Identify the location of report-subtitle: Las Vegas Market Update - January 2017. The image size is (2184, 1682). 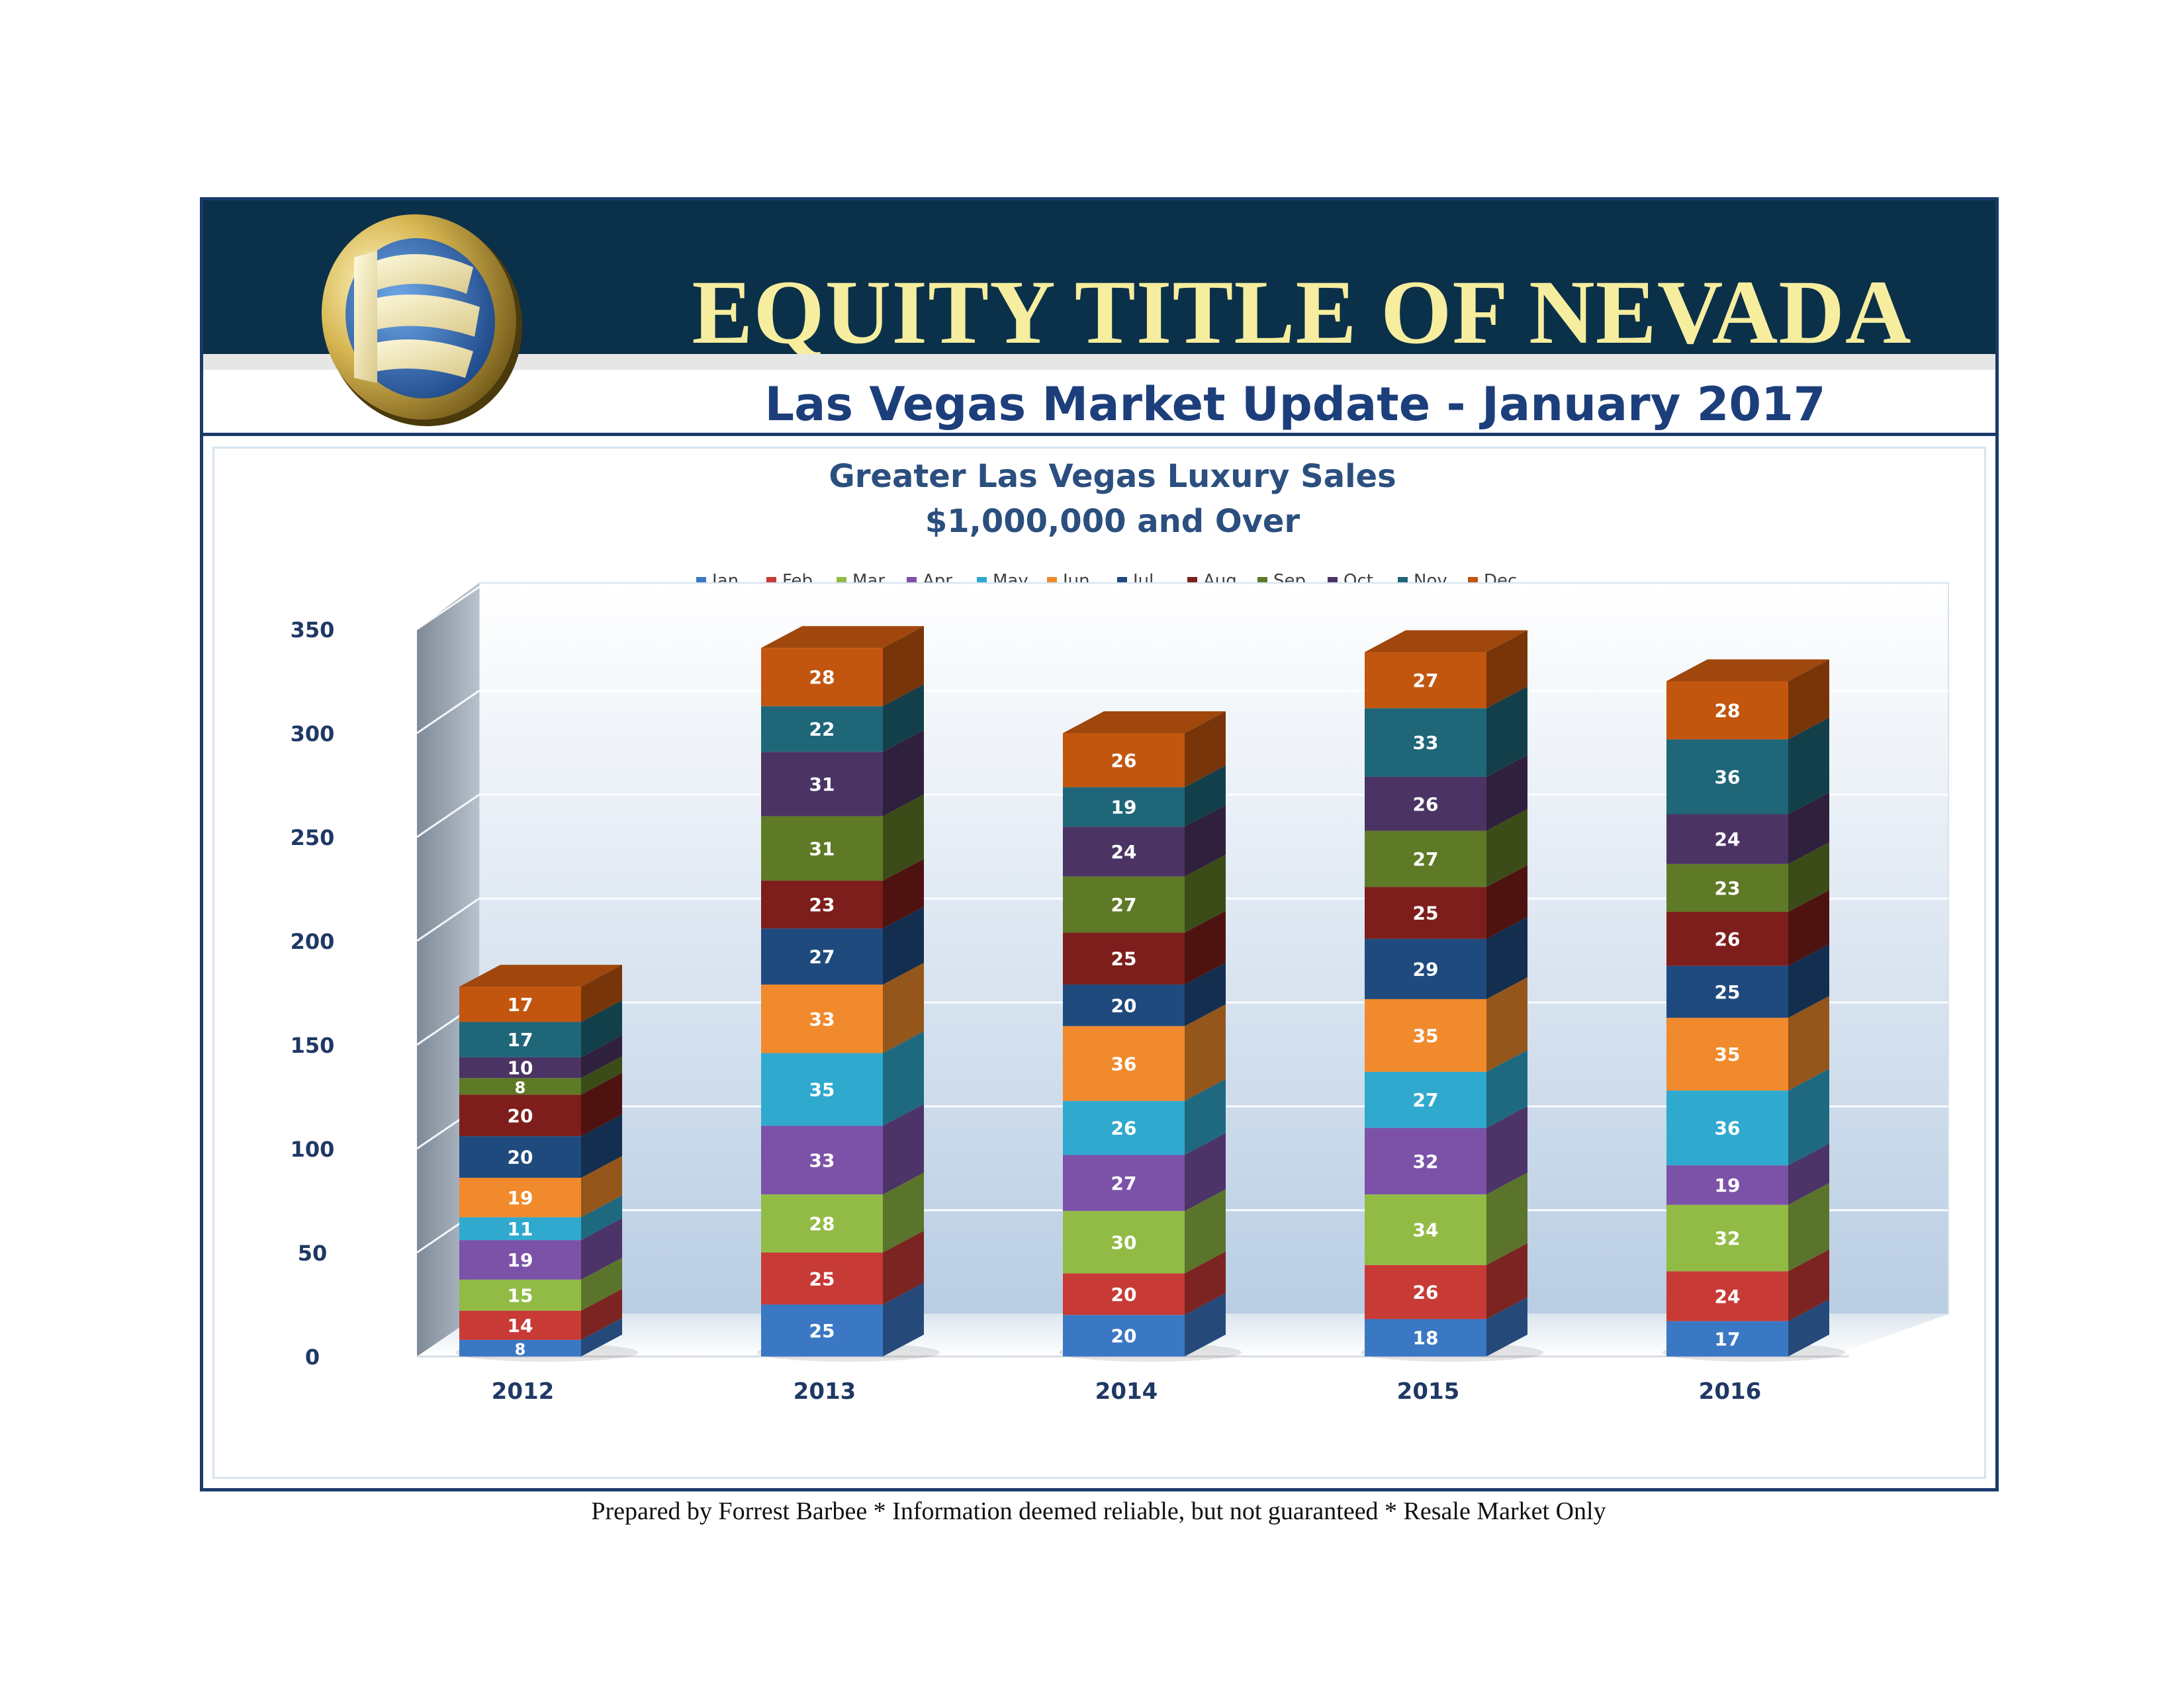
(1295, 404).